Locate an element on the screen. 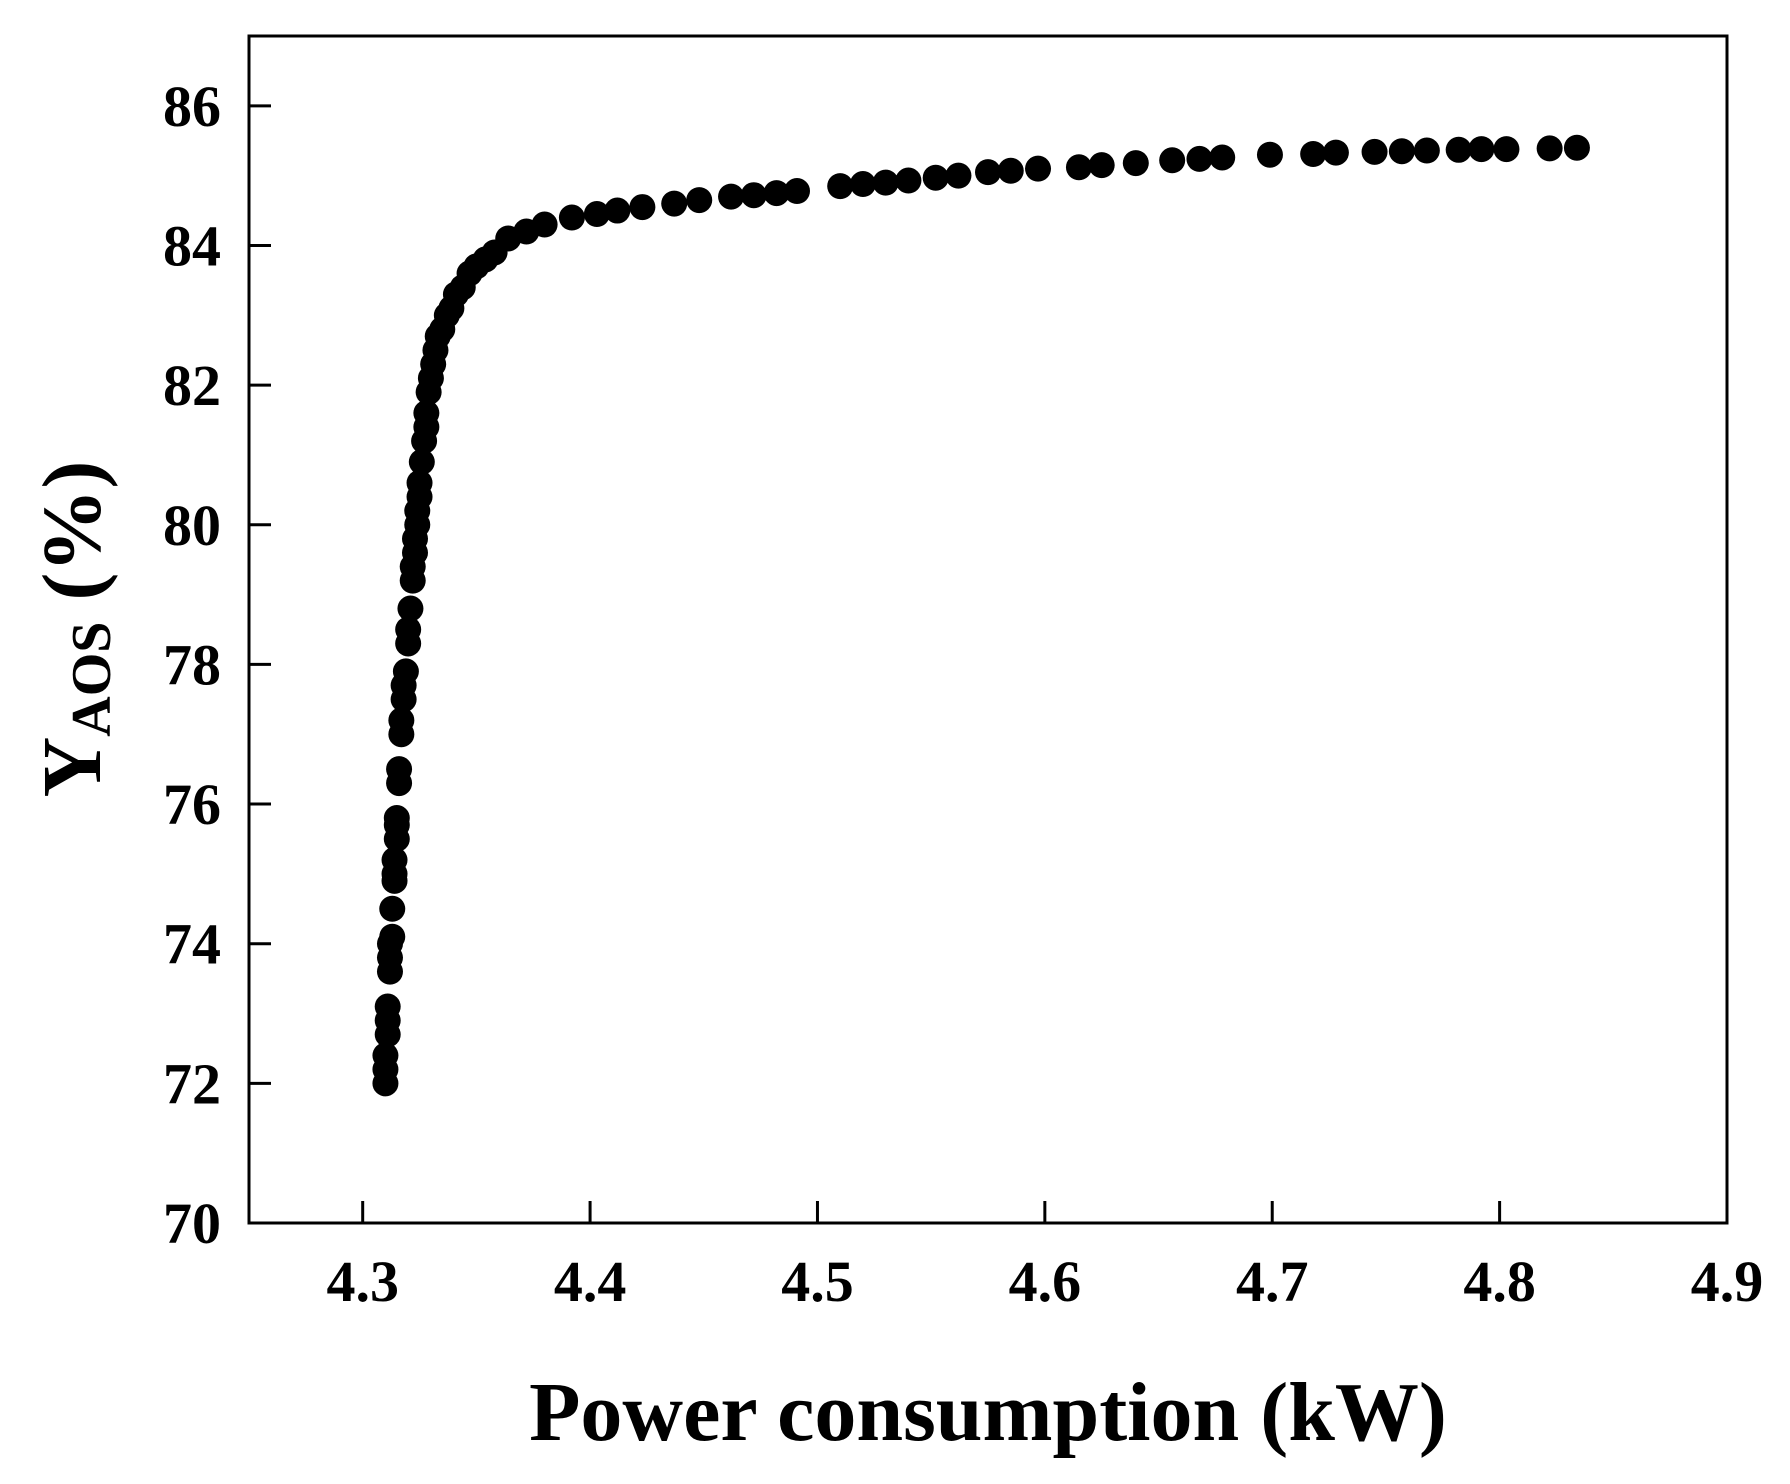 The width and height of the screenshot is (1790, 1484). x-tick-label: 4.6 is located at coordinates (1045, 1281).